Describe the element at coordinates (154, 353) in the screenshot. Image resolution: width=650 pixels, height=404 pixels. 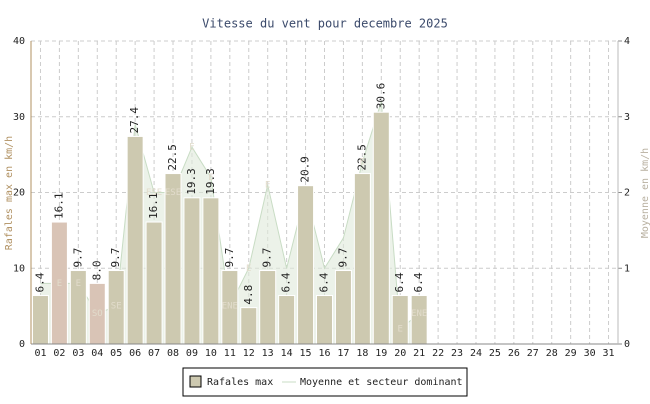
I see `x-tick-label: 07` at that location.